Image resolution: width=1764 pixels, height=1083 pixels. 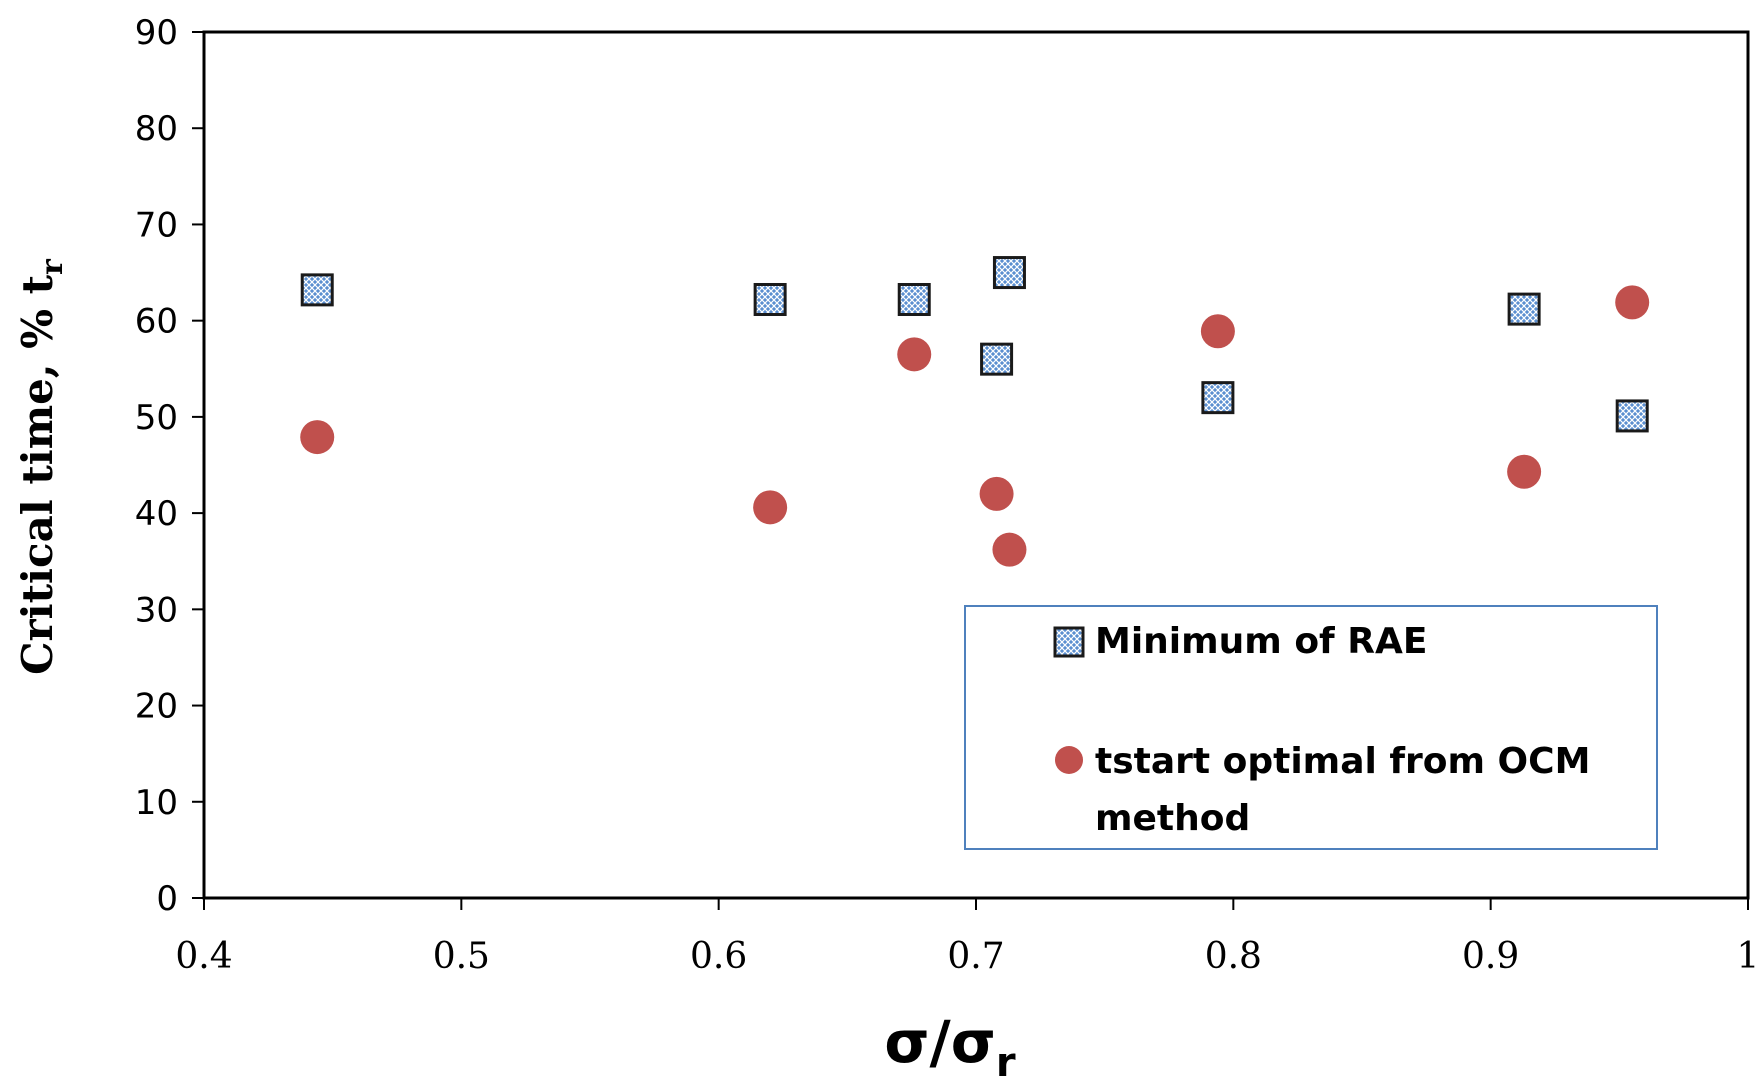 I want to click on x-tick-label: 0.9, so click(x=1490, y=956).